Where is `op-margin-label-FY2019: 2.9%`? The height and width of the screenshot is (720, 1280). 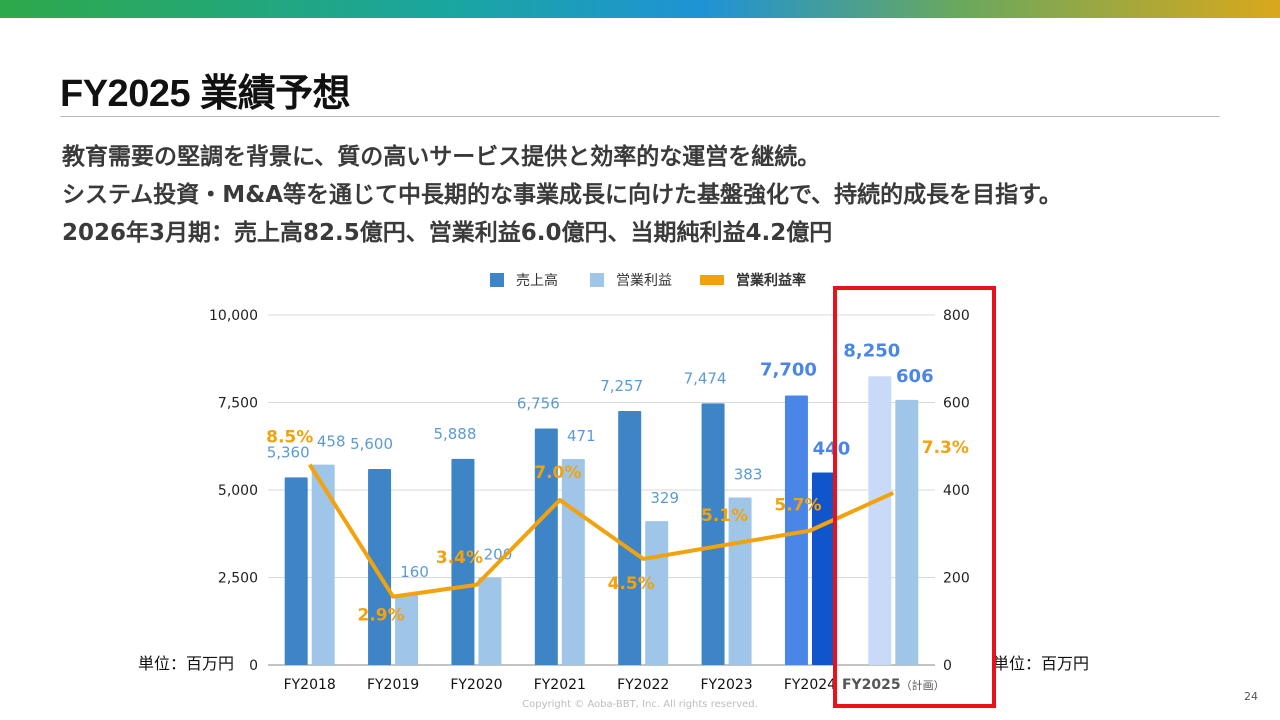
op-margin-label-FY2019: 2.9% is located at coordinates (380, 616).